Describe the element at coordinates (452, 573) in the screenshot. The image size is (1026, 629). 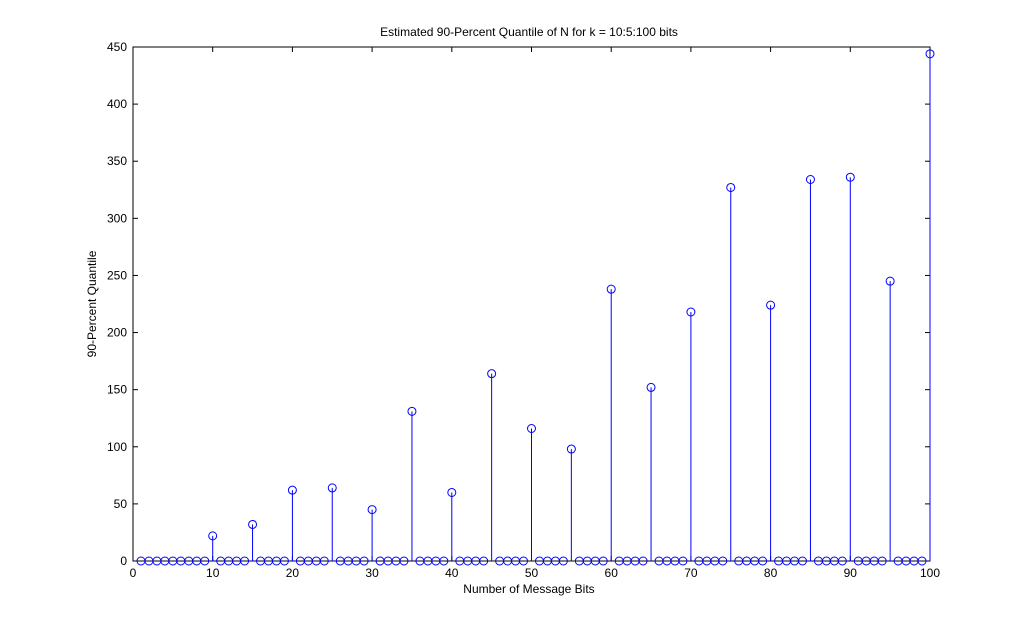
I see `x-tick-label: 40` at that location.